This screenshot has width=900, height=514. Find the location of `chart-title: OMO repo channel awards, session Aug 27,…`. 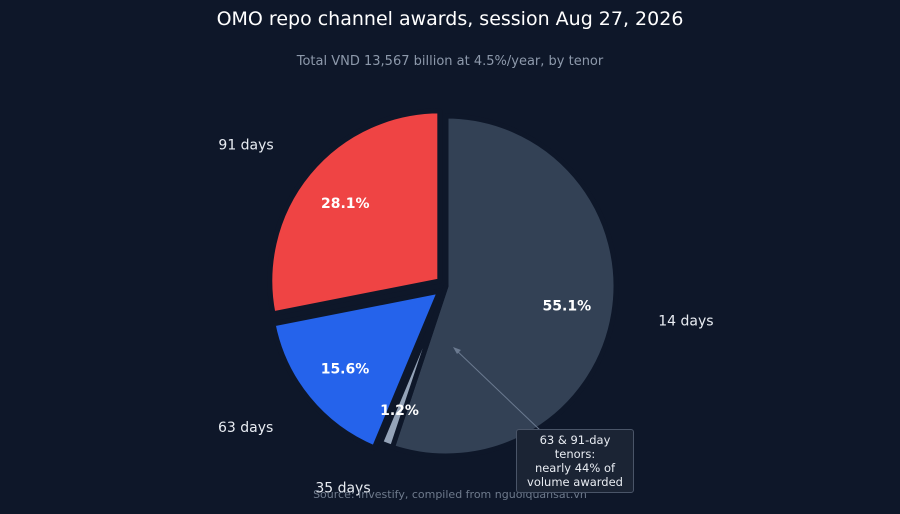

chart-title: OMO repo channel awards, session Aug 27,… is located at coordinates (450, 19).